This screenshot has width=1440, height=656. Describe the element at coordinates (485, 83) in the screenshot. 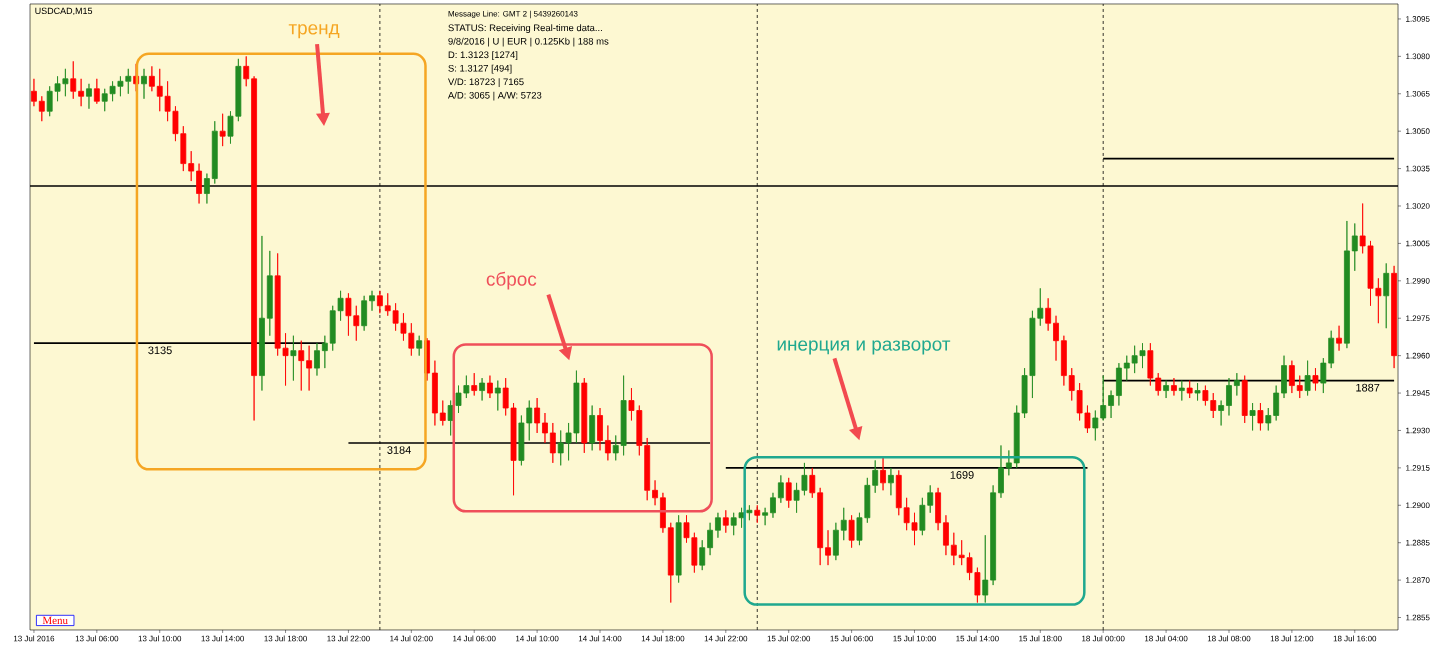

I see `annotation: V/D: 18723 | 7165` at that location.